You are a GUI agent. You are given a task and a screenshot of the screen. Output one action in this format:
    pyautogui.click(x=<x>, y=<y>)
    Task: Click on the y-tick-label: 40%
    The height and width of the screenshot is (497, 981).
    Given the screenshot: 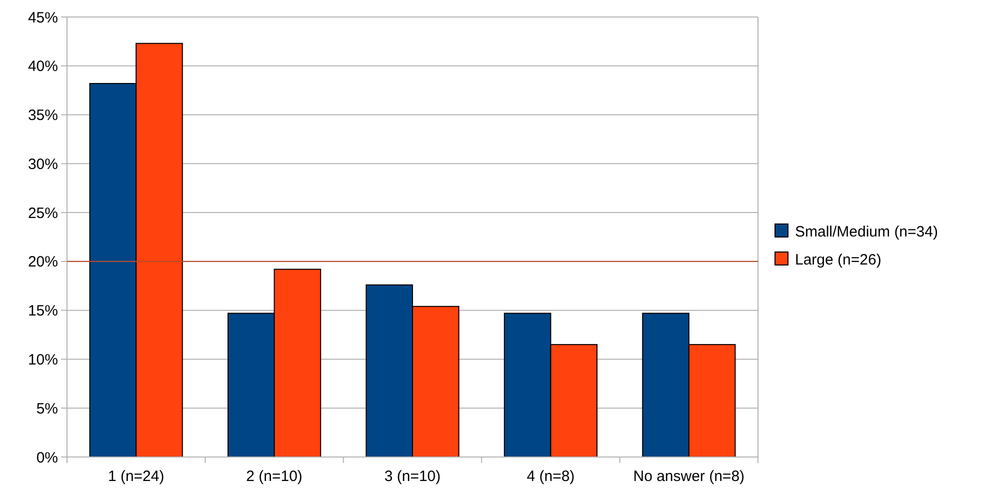 What is the action you would take?
    pyautogui.click(x=43, y=67)
    